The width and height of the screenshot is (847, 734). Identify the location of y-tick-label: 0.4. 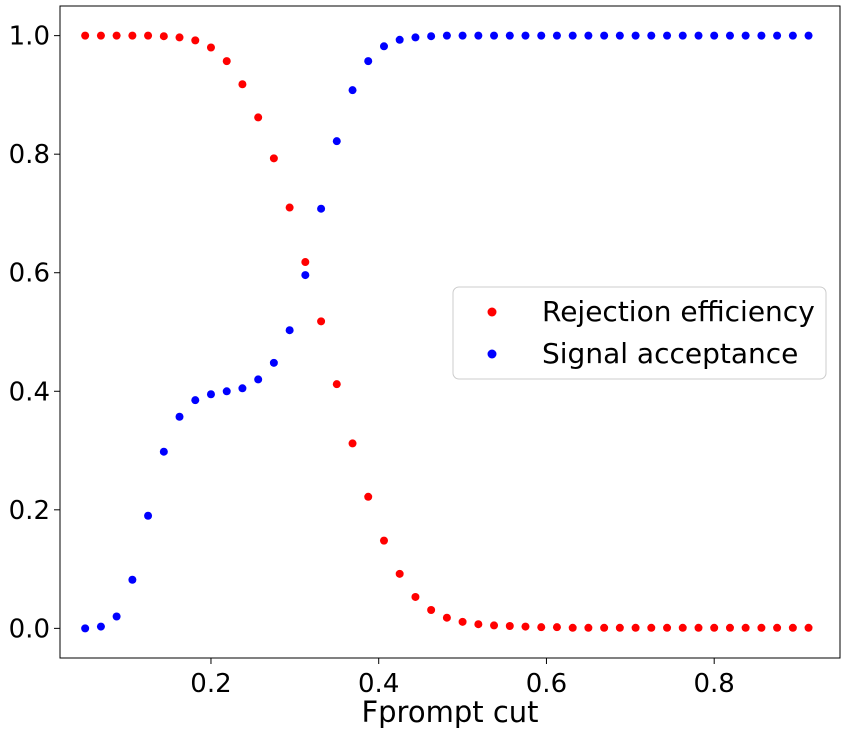
(29, 392).